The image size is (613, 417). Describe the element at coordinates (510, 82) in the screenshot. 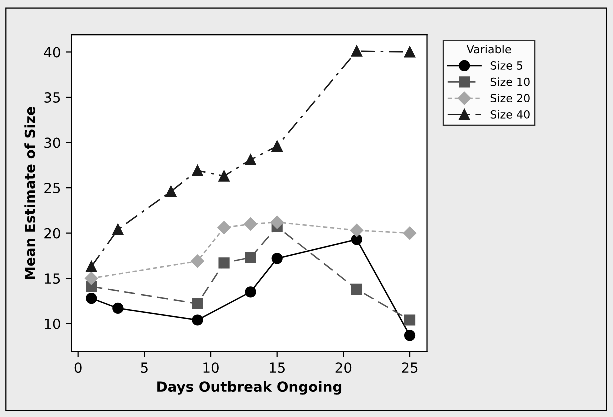

I see `legend-label: Size 10` at that location.